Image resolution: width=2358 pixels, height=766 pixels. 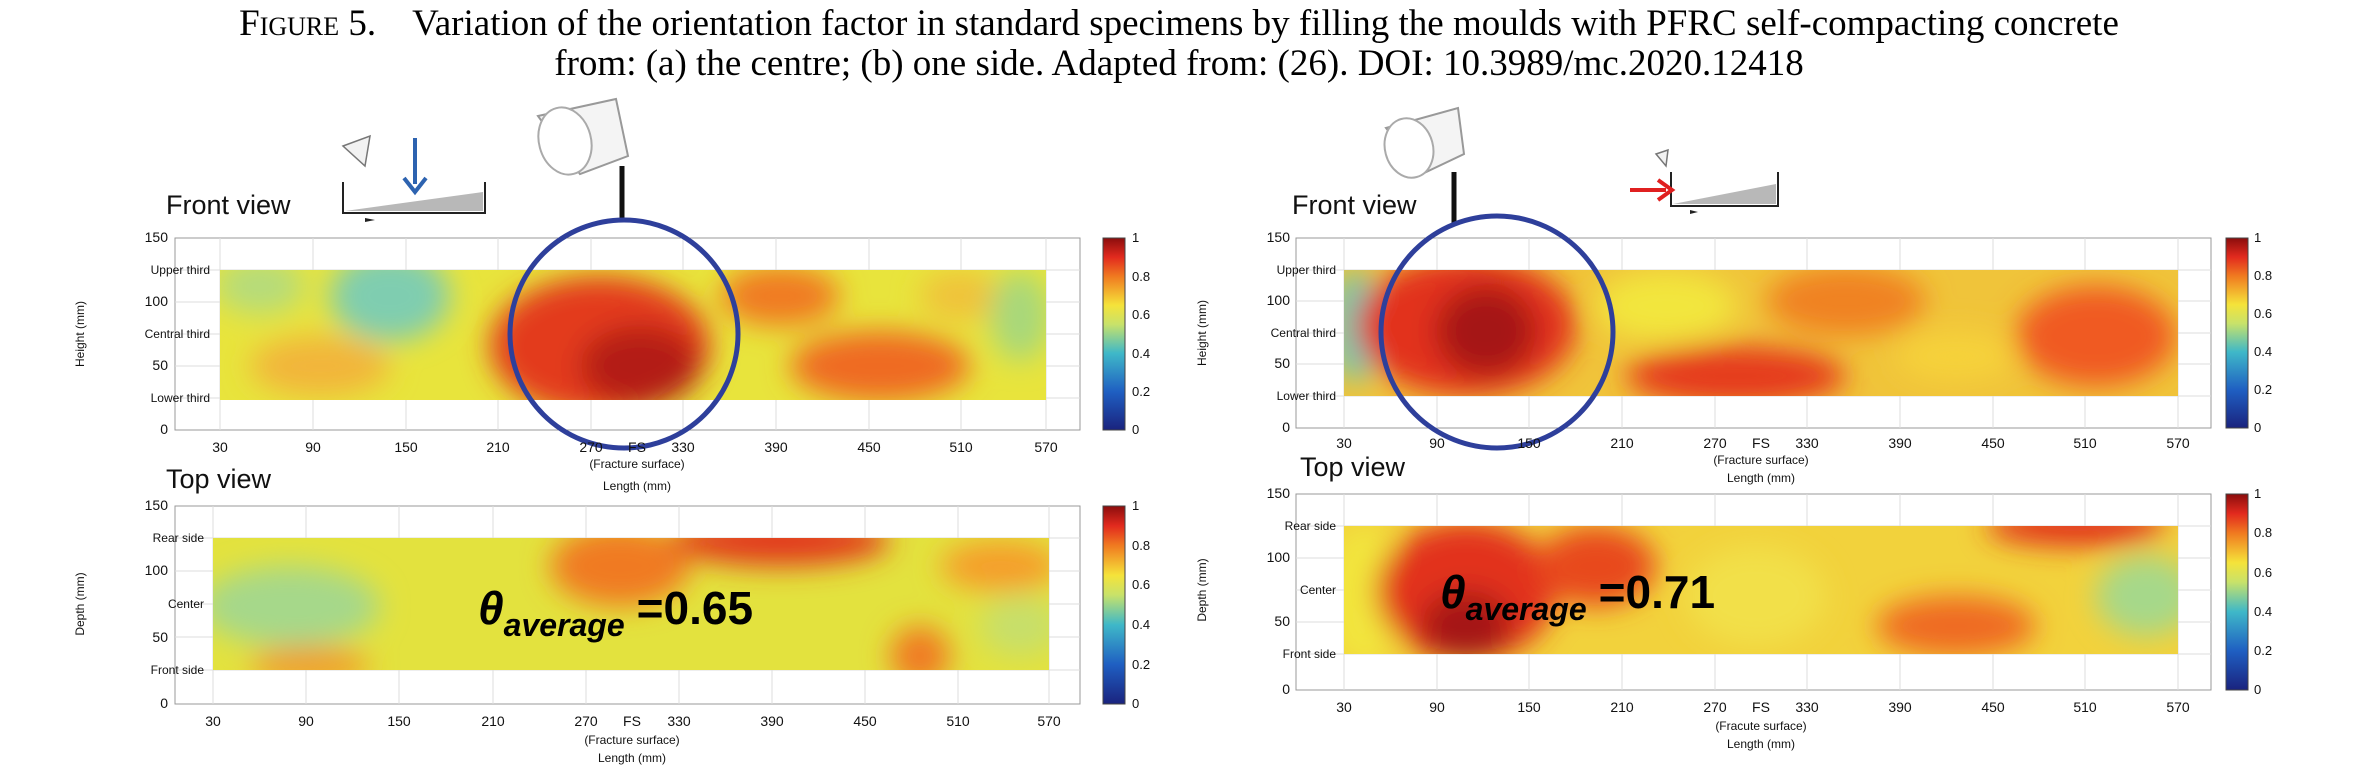 I want to click on zone-upper-third: Upper third, so click(x=1306, y=270).